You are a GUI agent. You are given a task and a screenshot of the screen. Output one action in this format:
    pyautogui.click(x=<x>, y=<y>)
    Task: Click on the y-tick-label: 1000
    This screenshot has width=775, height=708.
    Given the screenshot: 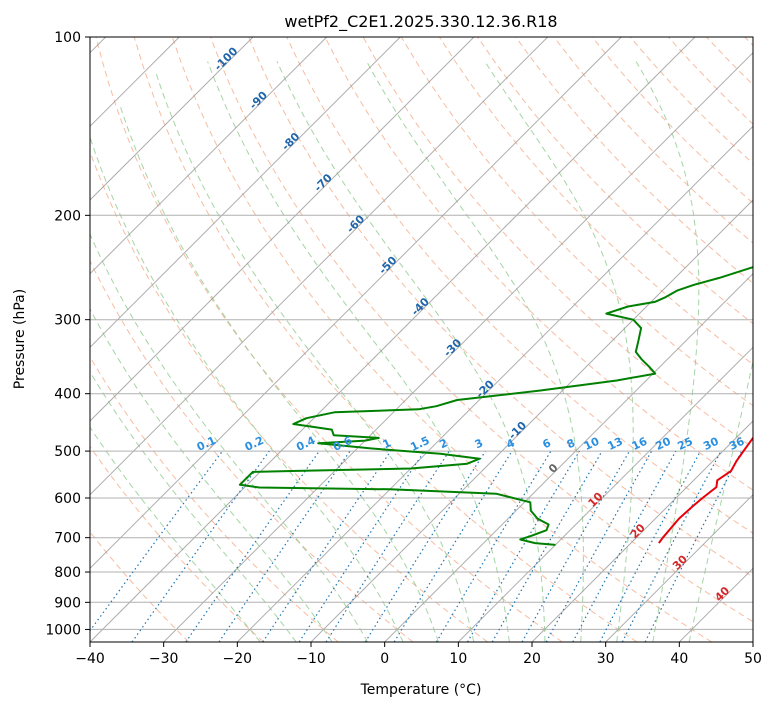 What is the action you would take?
    pyautogui.click(x=63, y=630)
    